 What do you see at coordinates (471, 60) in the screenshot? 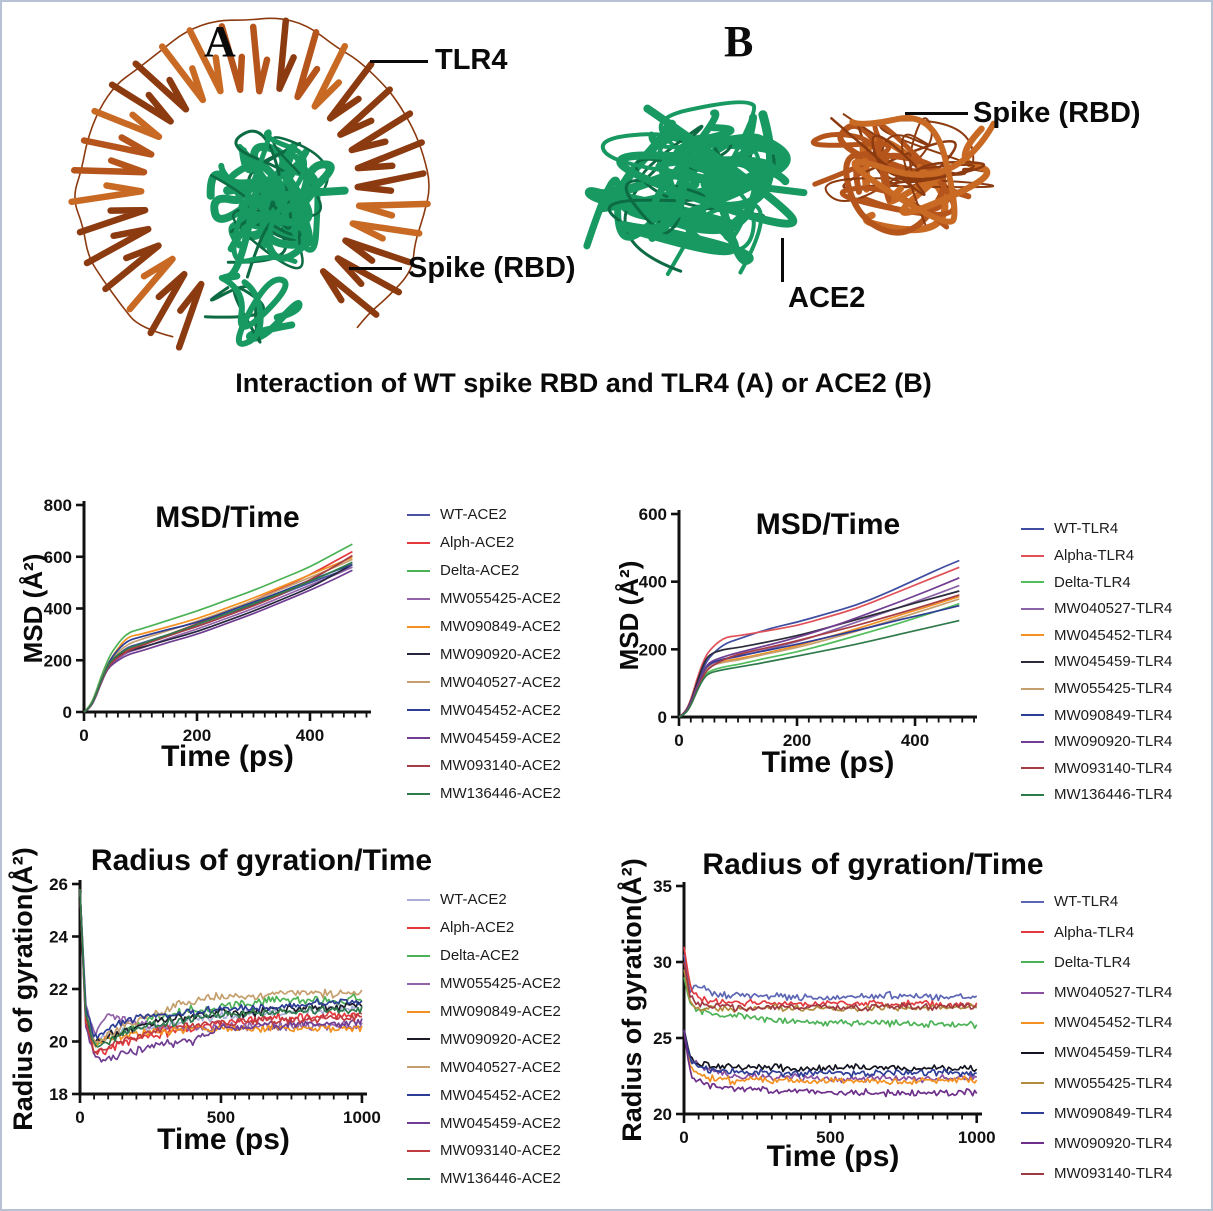
I see `tlr4-label: TLR4` at bounding box center [471, 60].